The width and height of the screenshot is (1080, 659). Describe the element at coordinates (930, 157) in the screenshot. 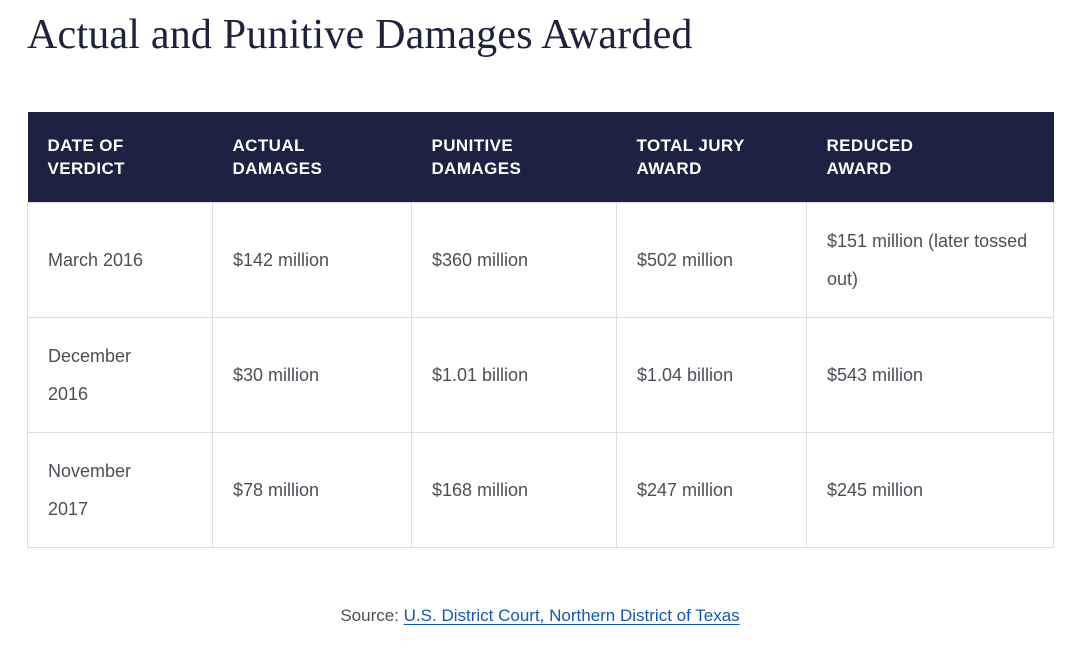

I see `header-reduced-award: REDUCED AWARD` at that location.